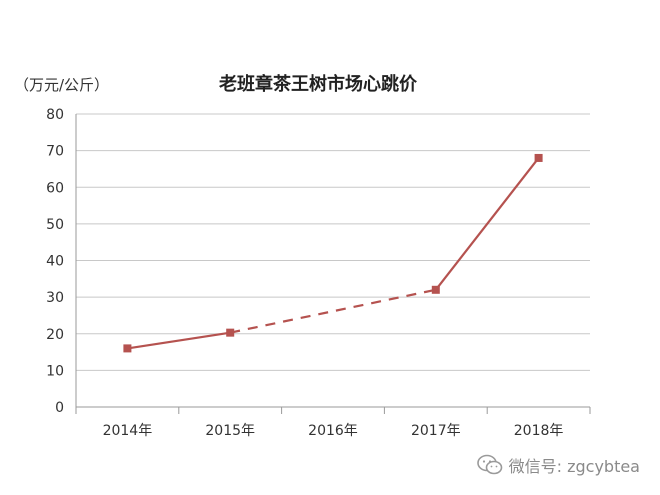 This screenshot has height=495, width=660. I want to click on y-tick-label: 10, so click(55, 371).